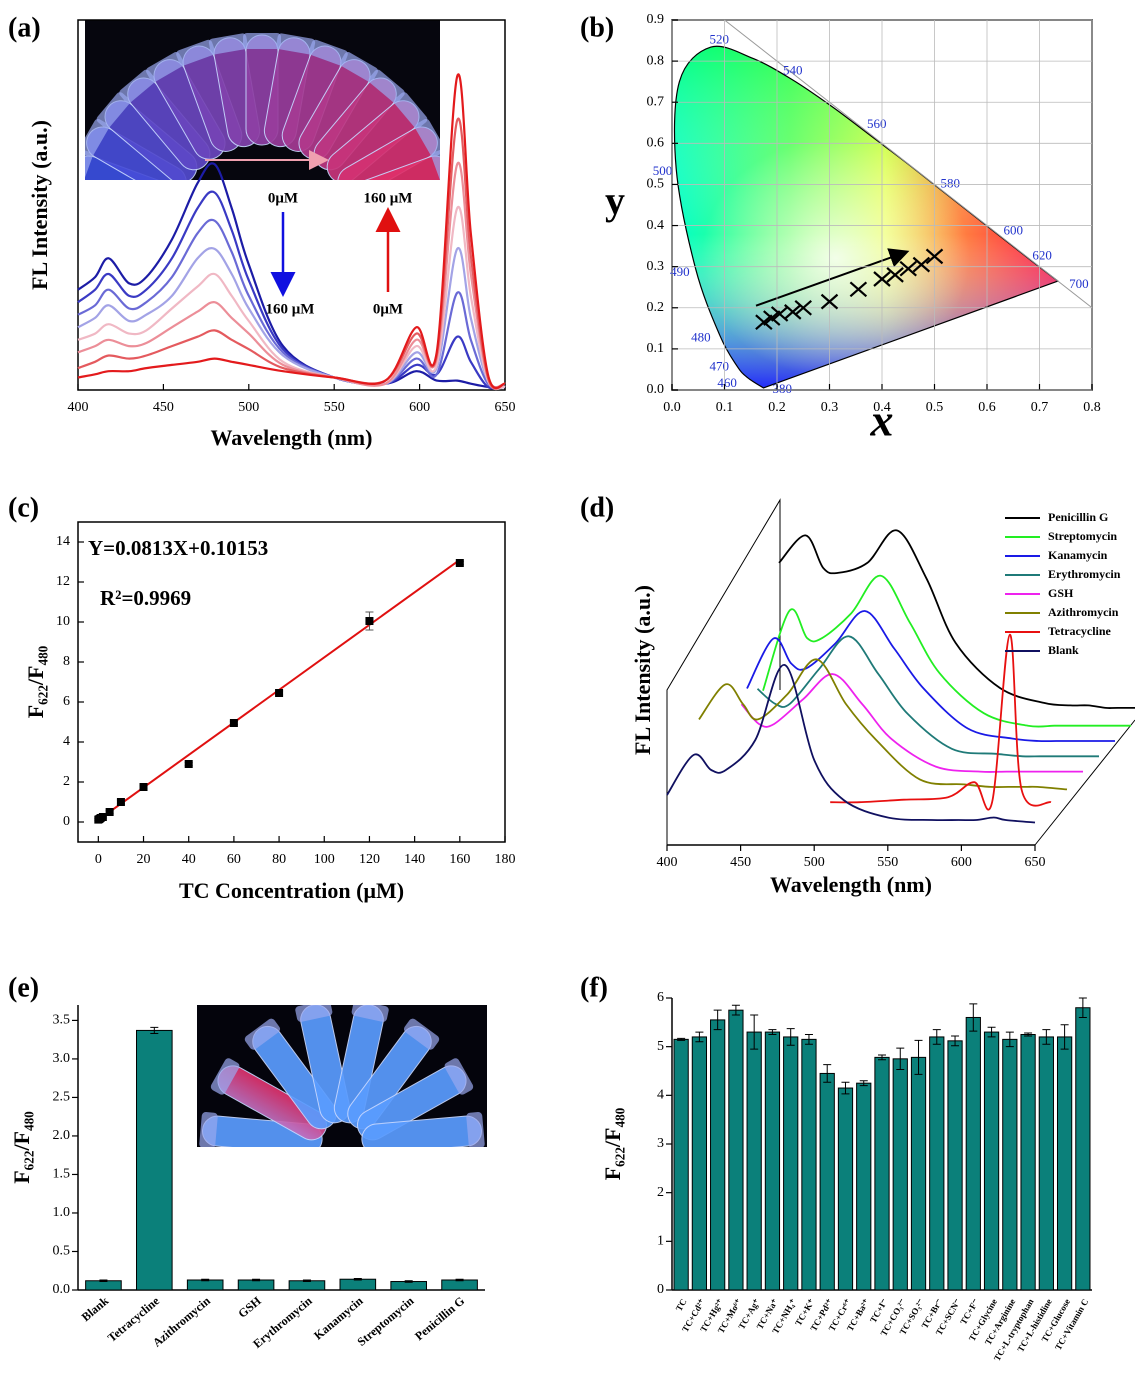  Describe the element at coordinates (1014, 230) in the screenshot. I see `locus-label: 600` at that location.